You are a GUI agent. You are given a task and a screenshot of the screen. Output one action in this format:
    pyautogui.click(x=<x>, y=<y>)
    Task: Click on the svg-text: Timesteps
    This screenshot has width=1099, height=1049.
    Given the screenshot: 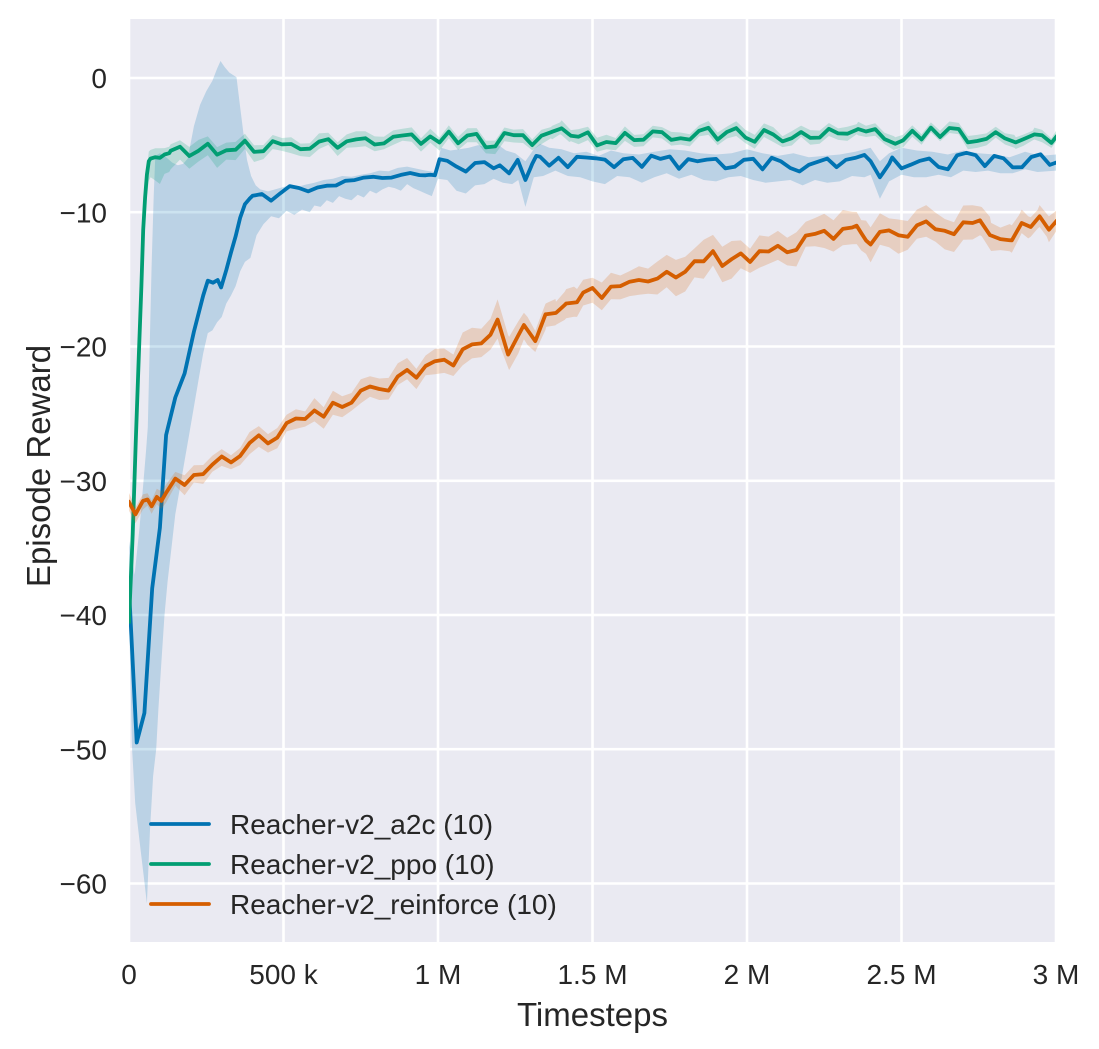 What is the action you would take?
    pyautogui.click(x=592, y=1014)
    